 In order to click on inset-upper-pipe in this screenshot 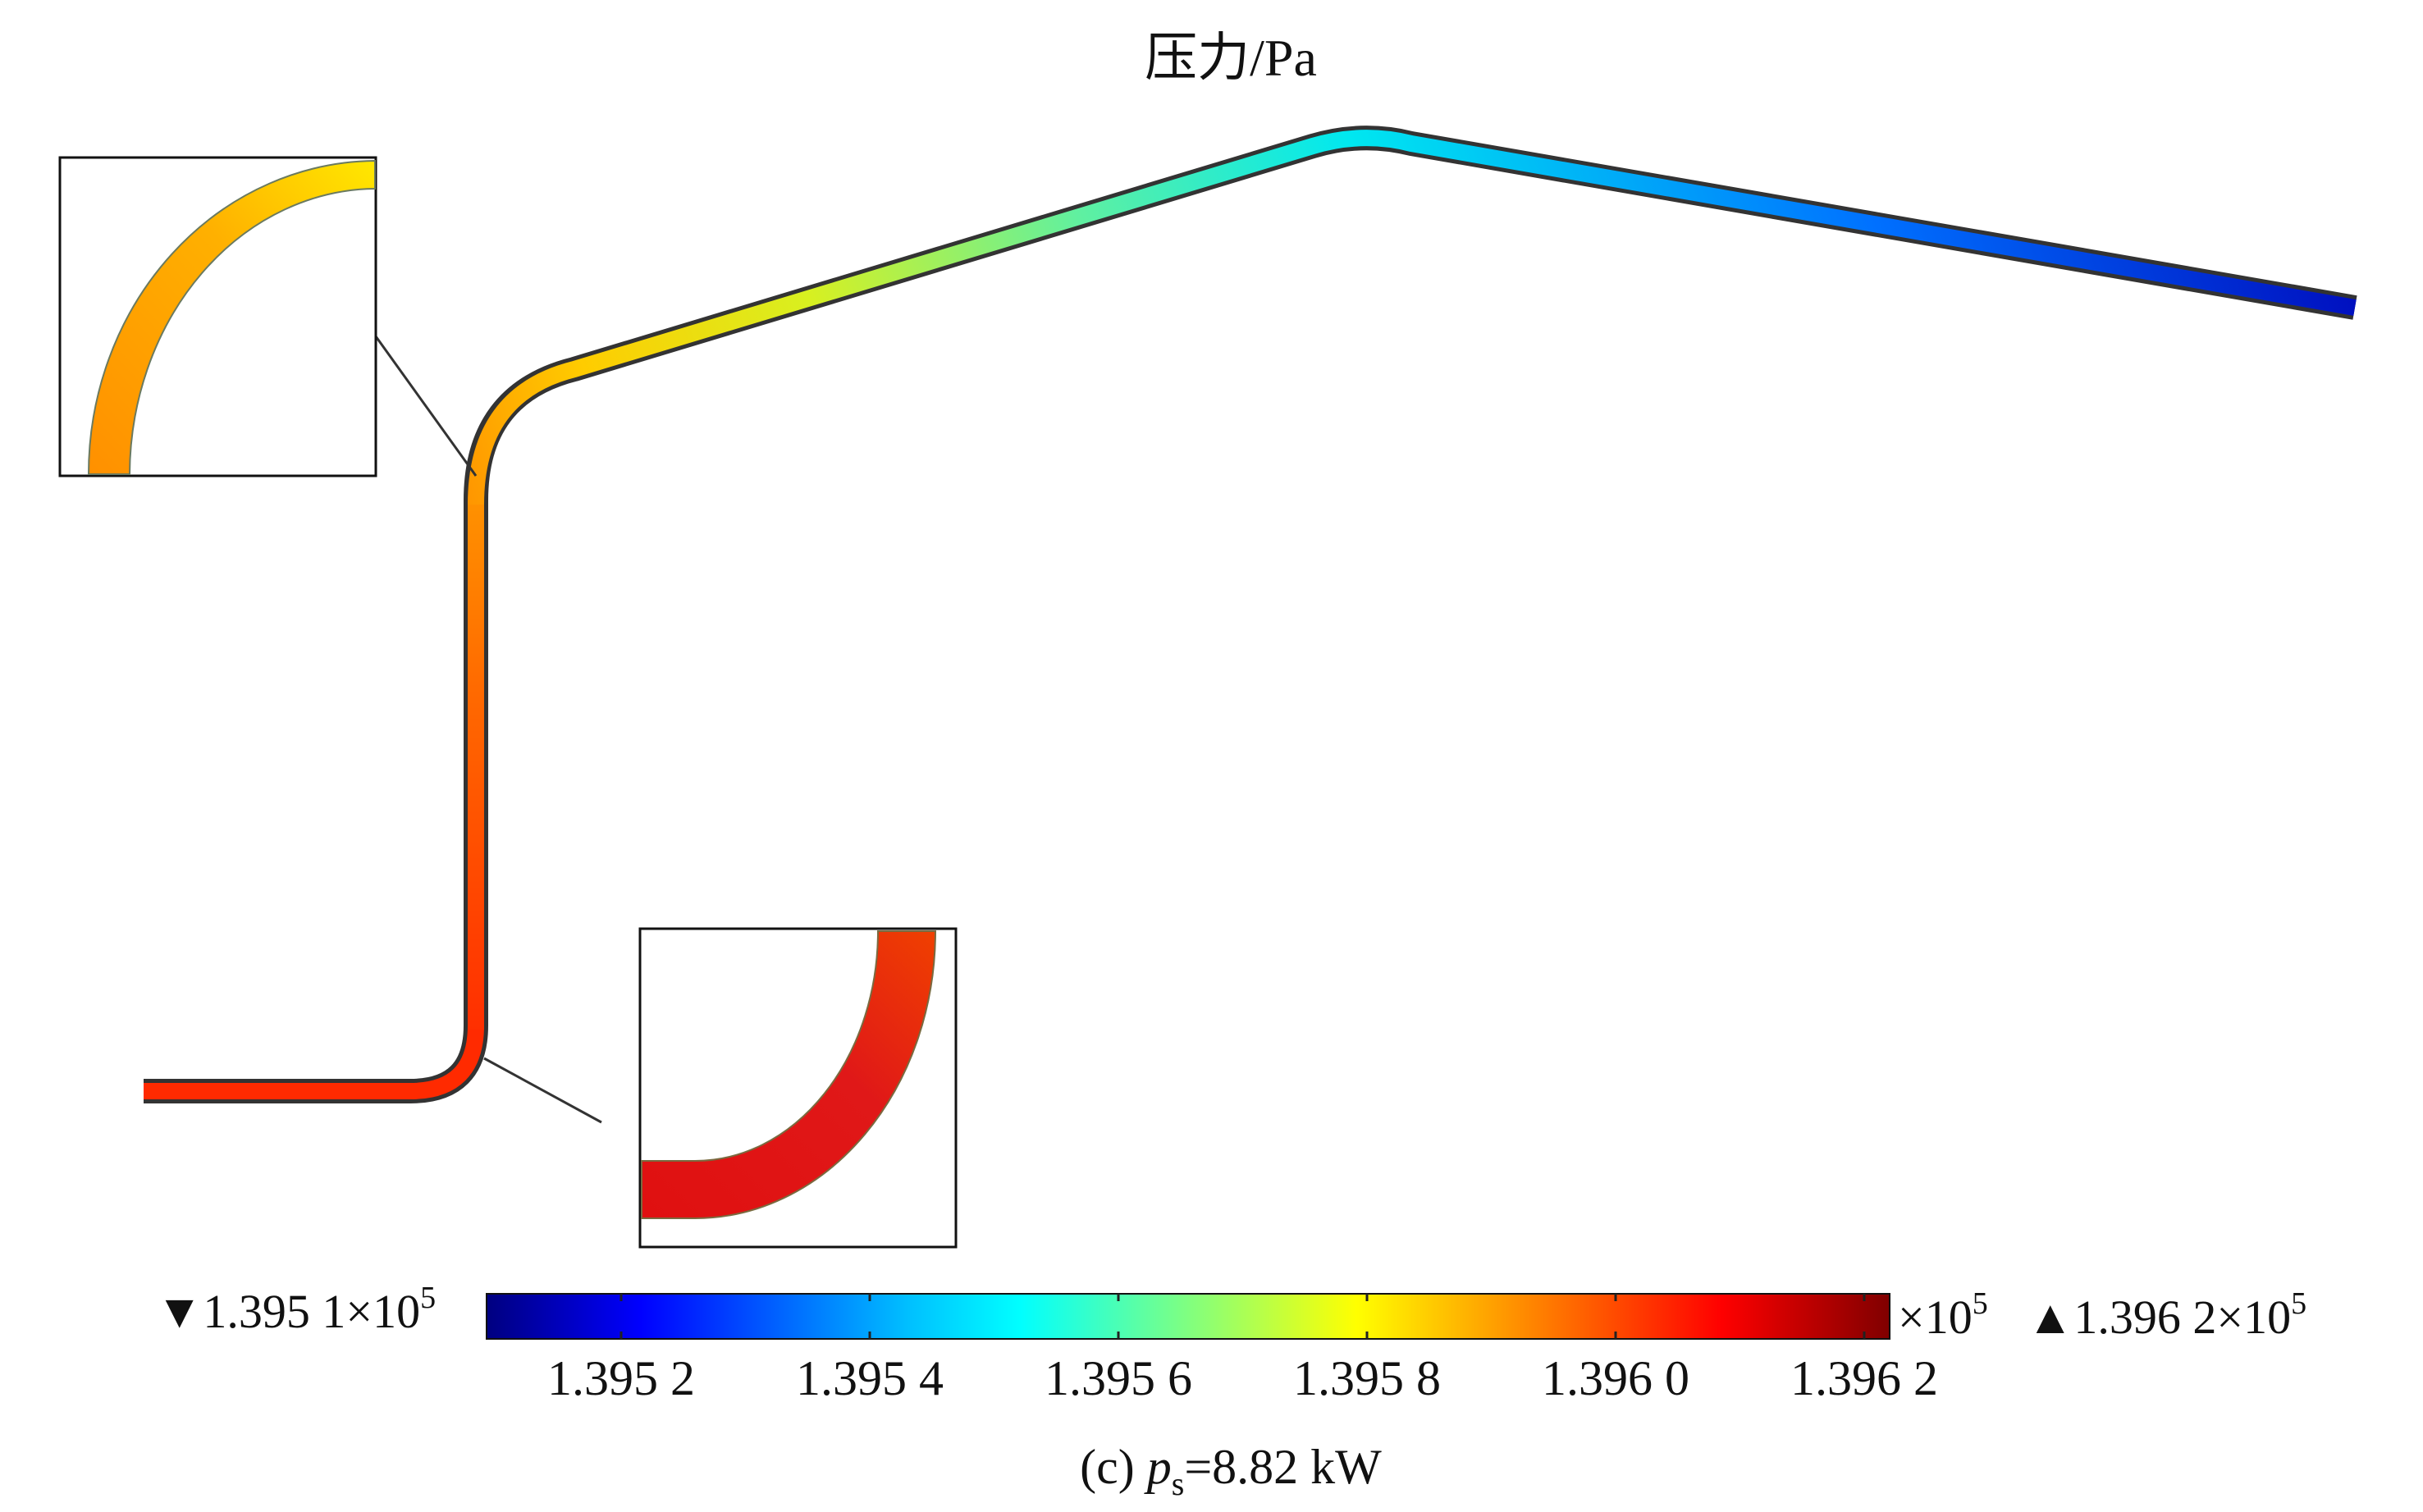, I will do `click(232, 317)`.